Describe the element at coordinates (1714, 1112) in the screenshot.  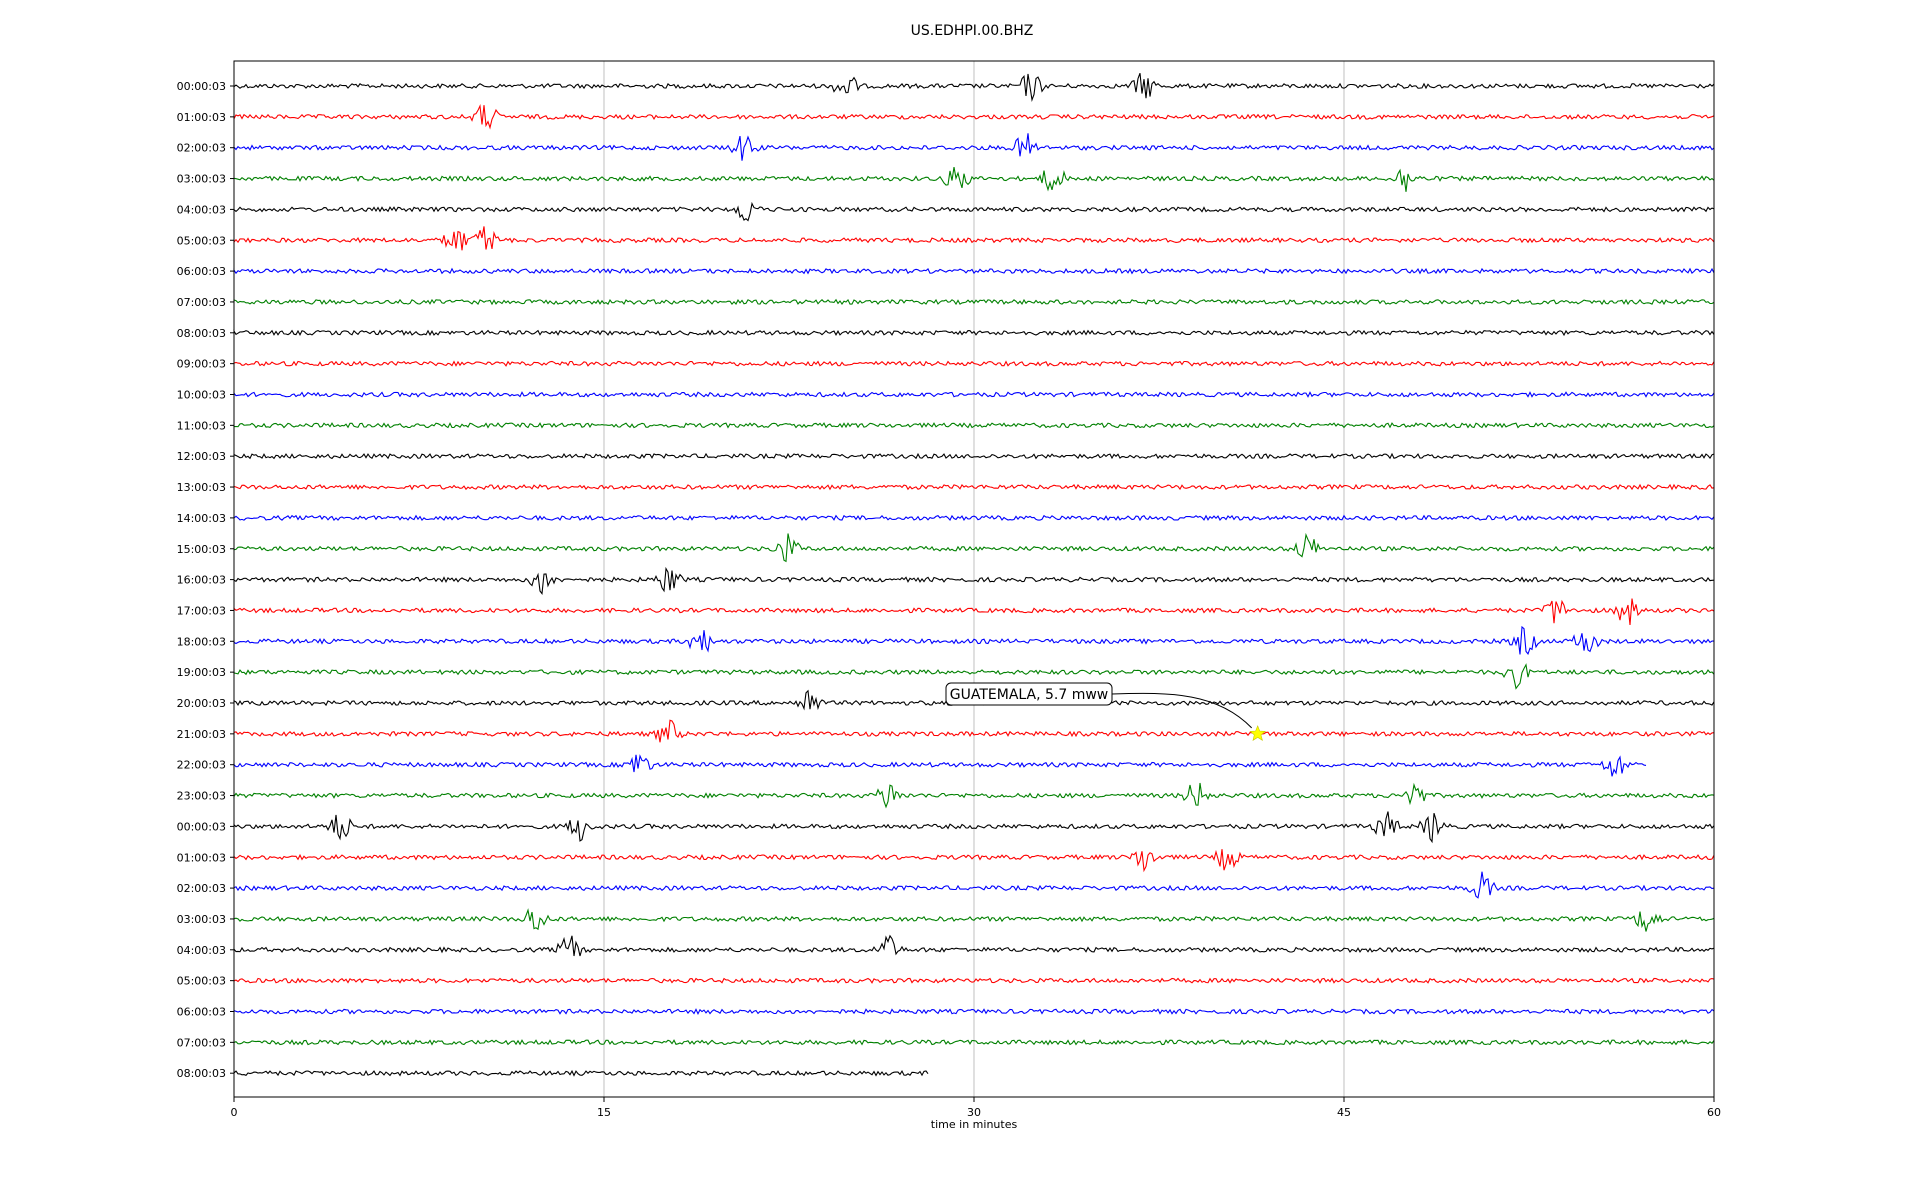
I see `x-tick-label: 60` at that location.